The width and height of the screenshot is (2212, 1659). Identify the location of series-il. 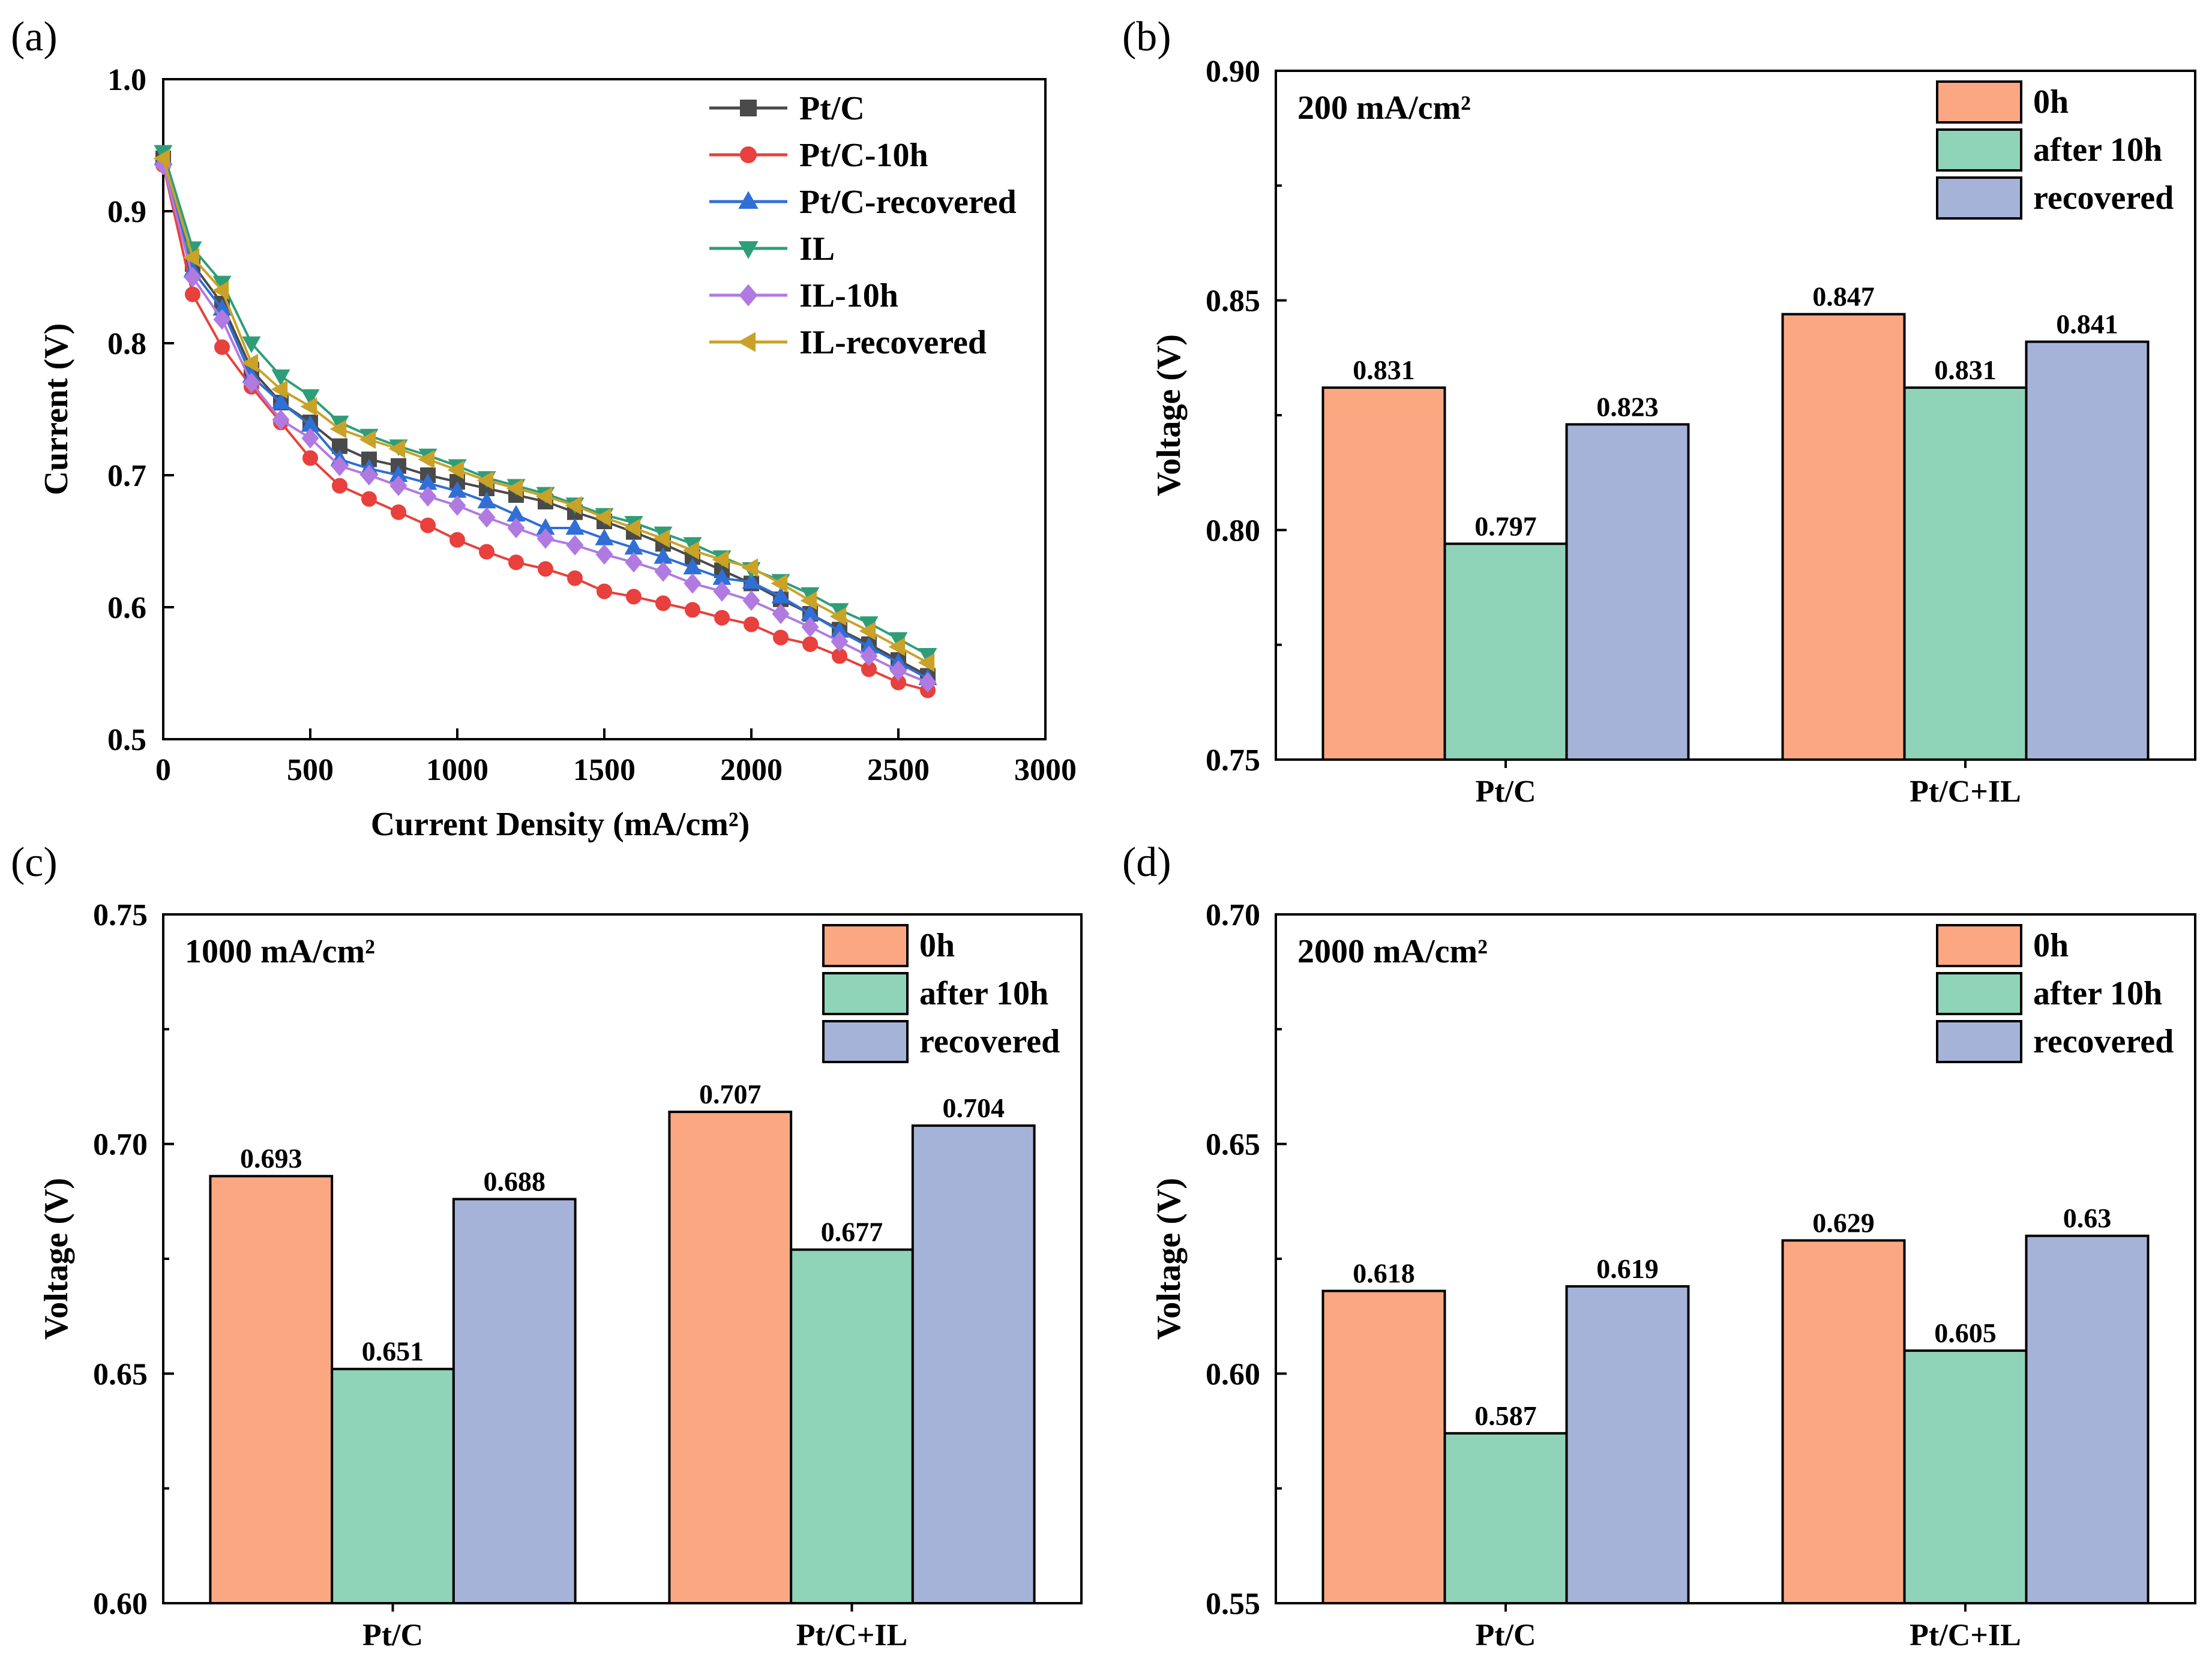
(545, 405).